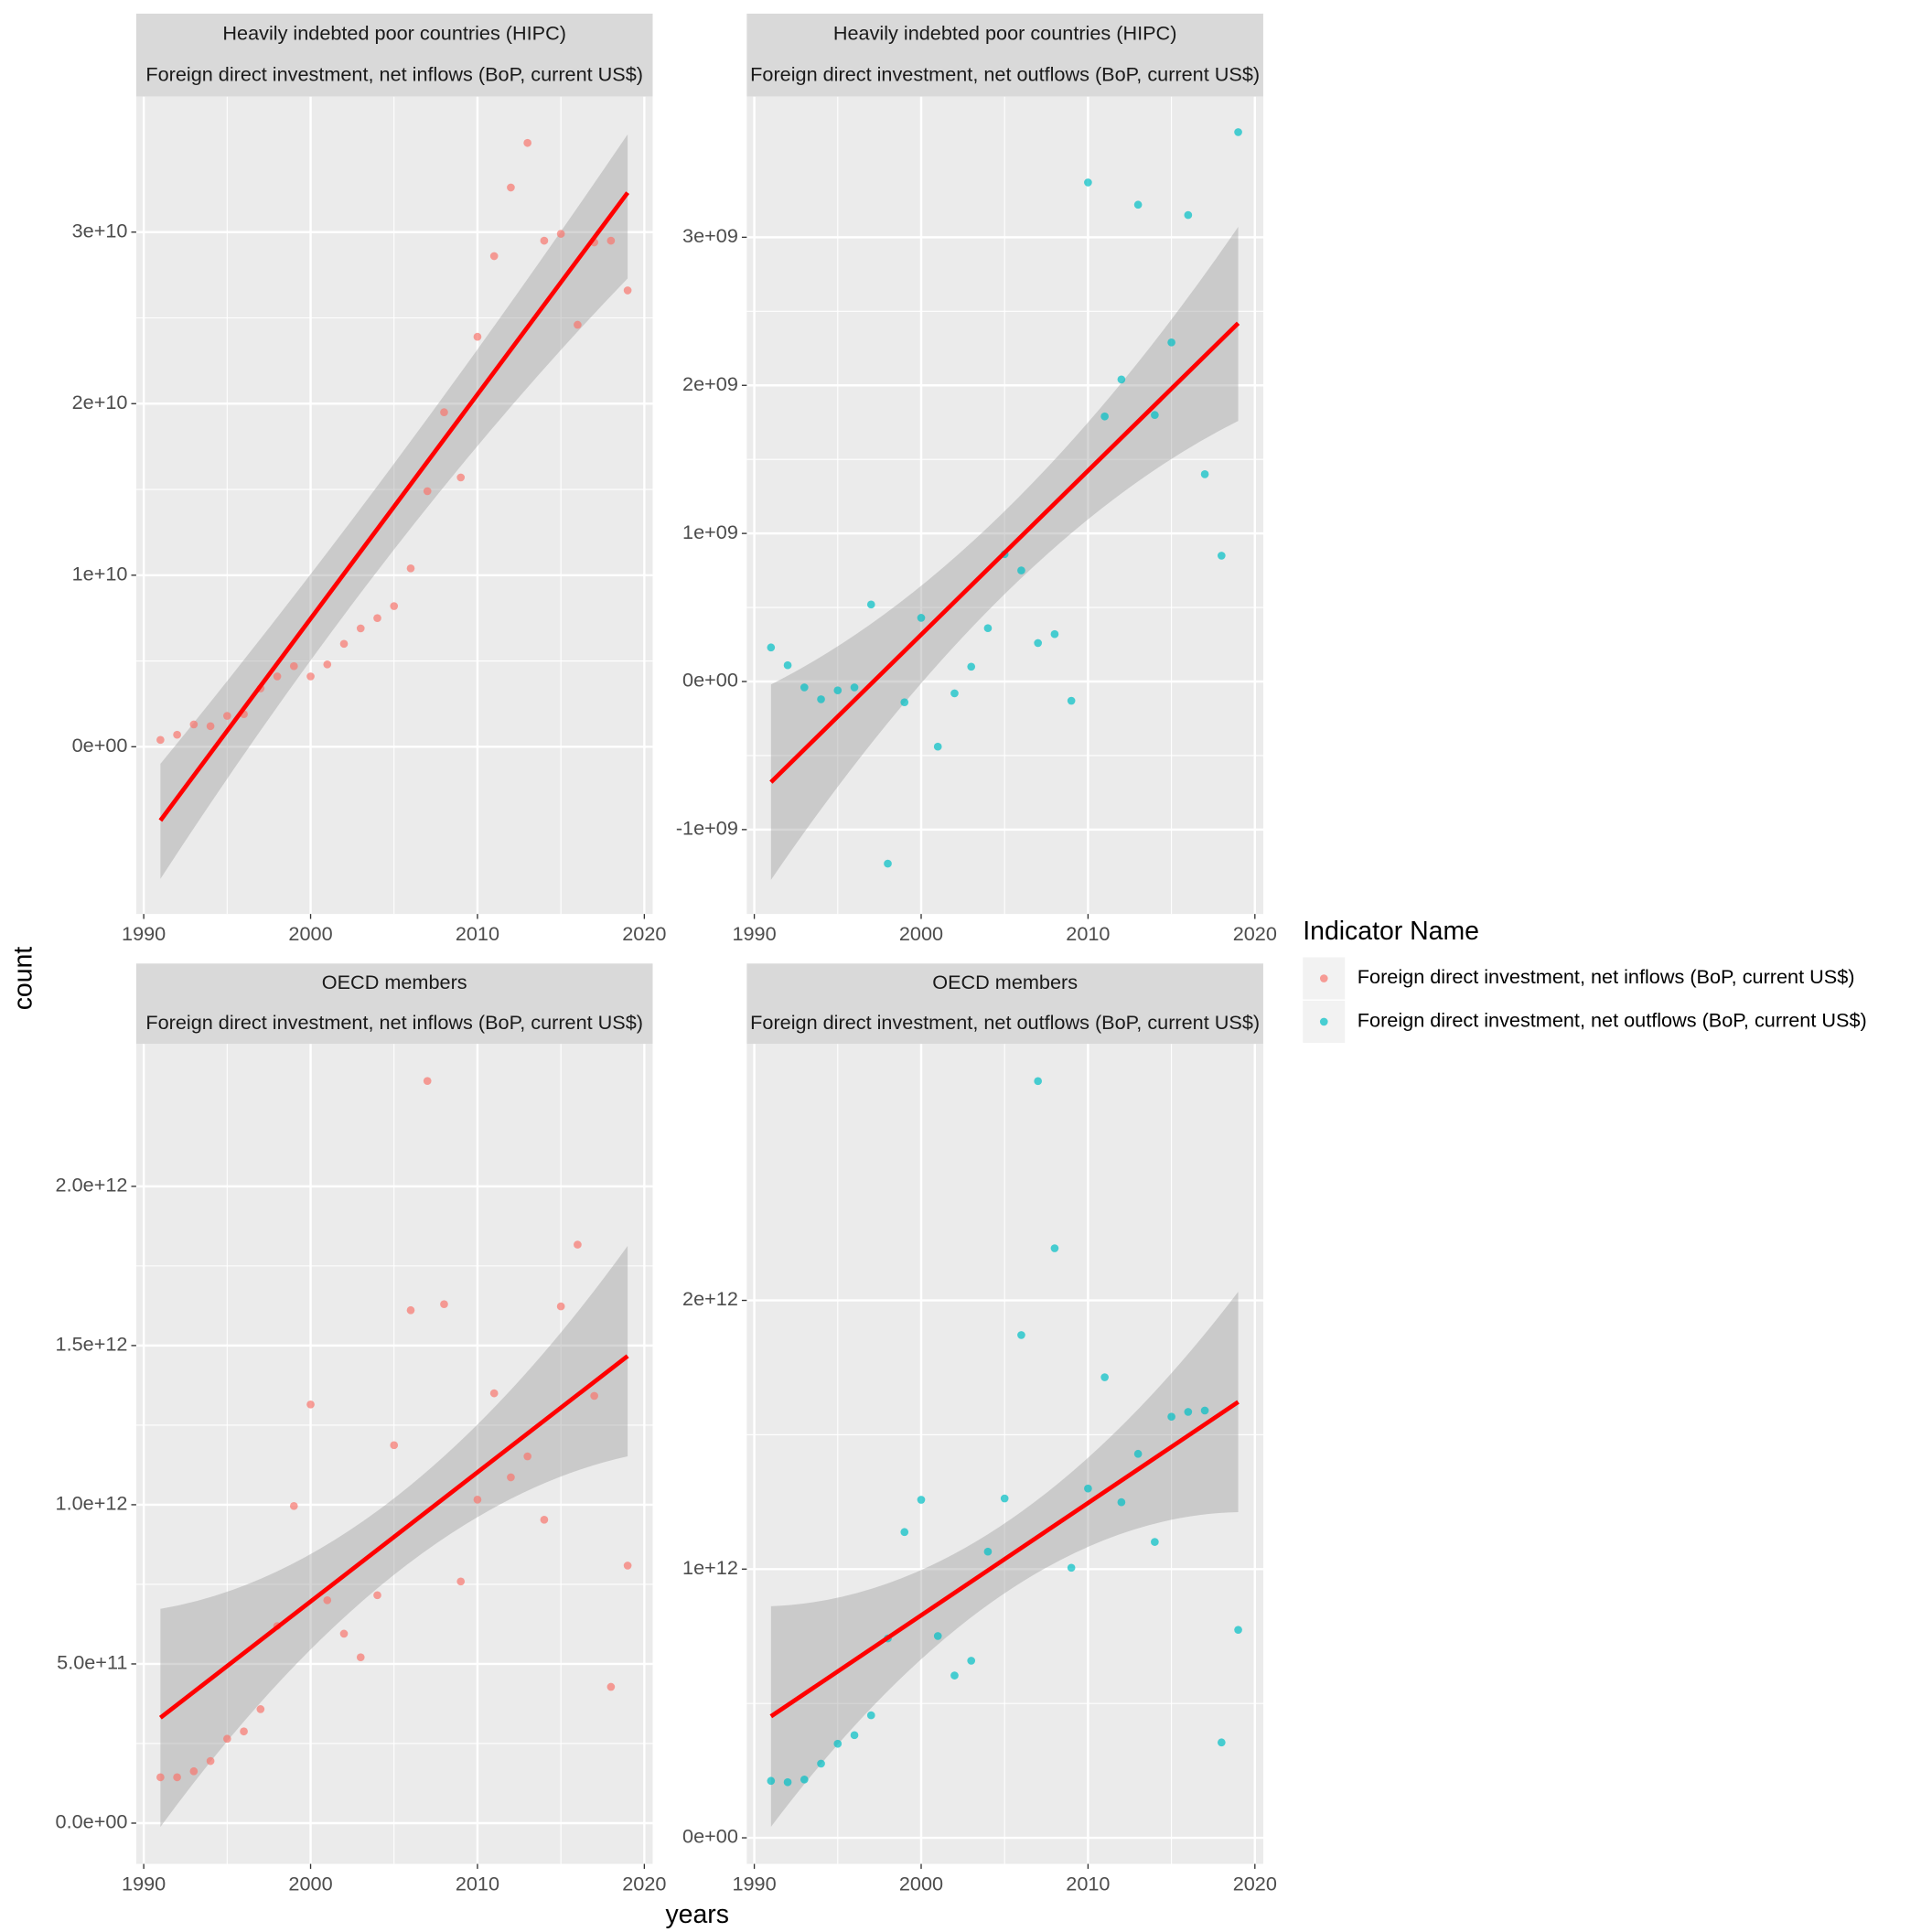  What do you see at coordinates (1391, 932) in the screenshot?
I see `legend-title: Indicator Name` at bounding box center [1391, 932].